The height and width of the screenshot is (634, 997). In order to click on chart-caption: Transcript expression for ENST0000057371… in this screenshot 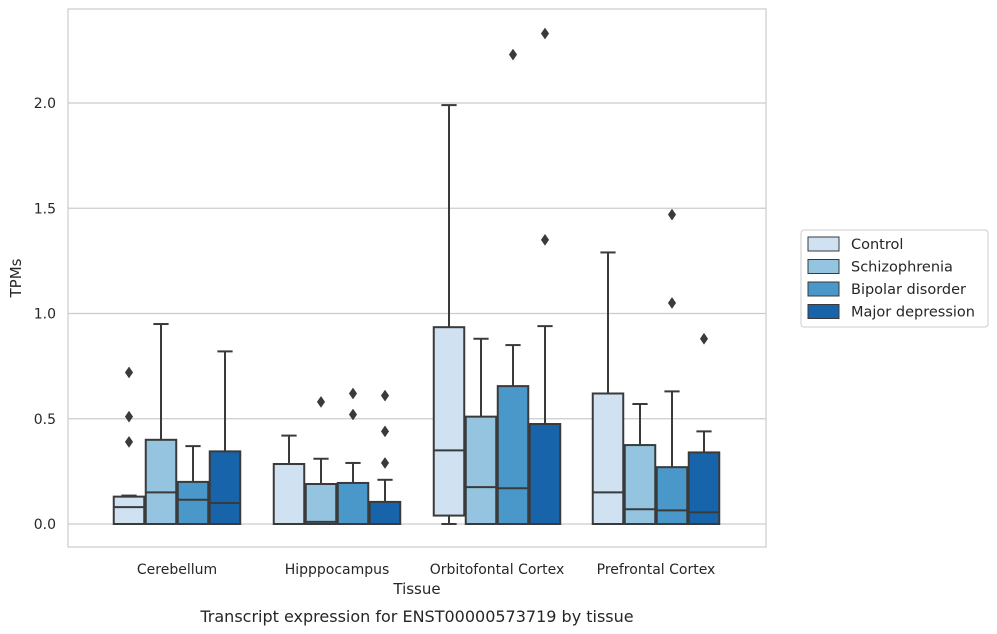, I will do `click(416, 616)`.